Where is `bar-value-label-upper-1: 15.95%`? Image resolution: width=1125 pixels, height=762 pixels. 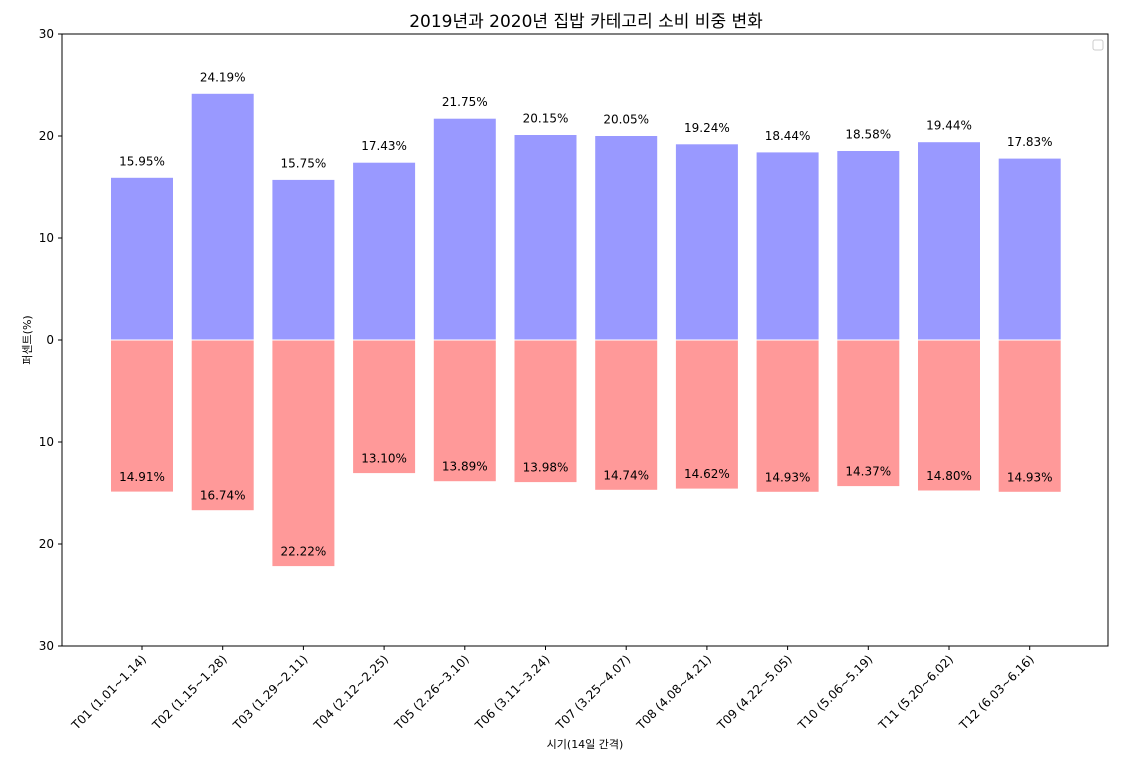
bar-value-label-upper-1: 15.95% is located at coordinates (142, 161).